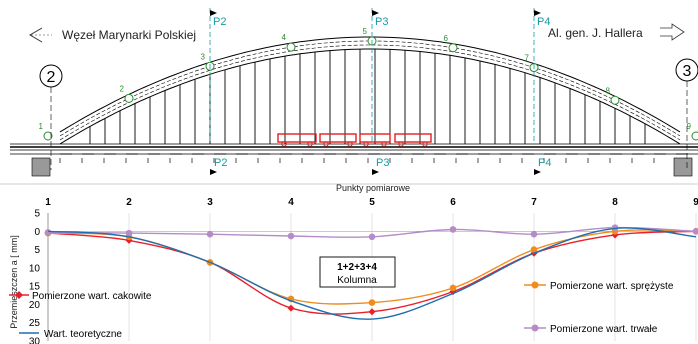  What do you see at coordinates (615, 202) in the screenshot?
I see `x-tick-label: 8` at bounding box center [615, 202].